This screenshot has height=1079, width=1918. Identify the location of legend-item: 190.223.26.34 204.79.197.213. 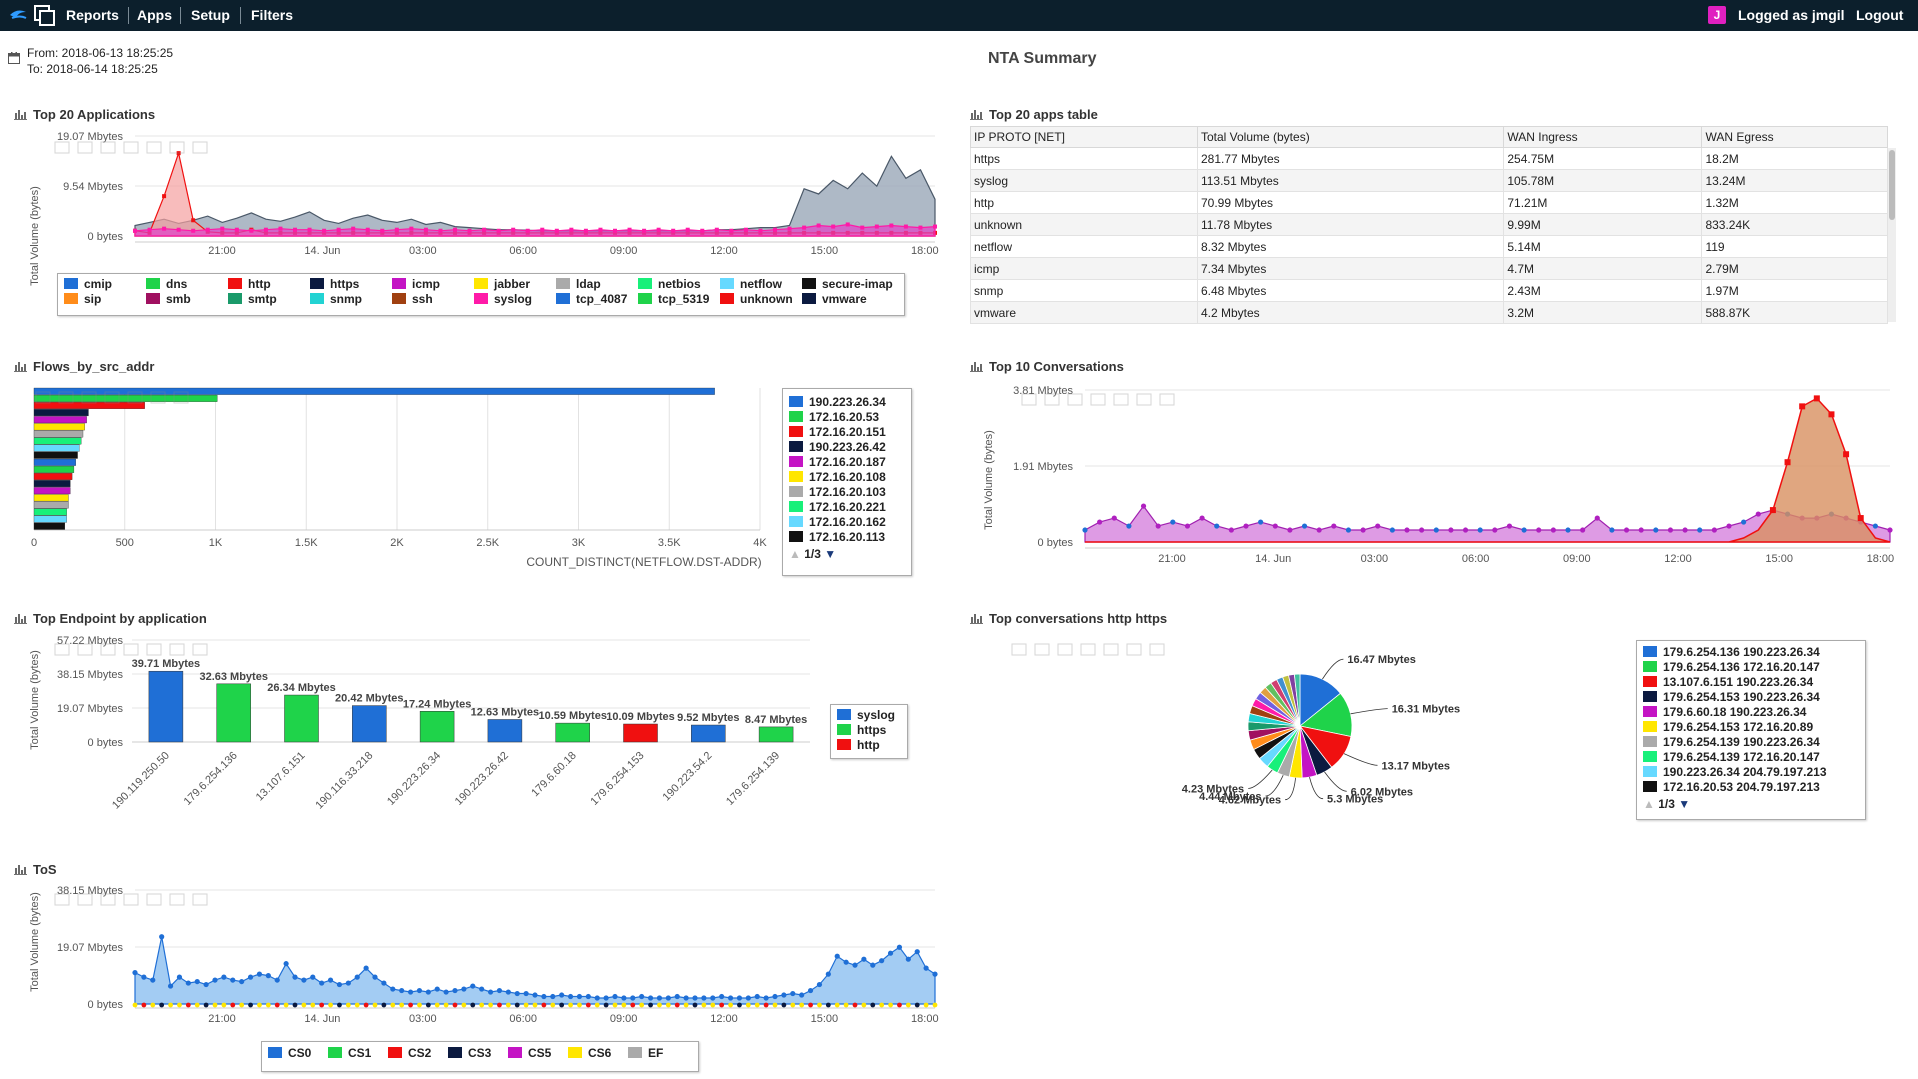
(1754, 772).